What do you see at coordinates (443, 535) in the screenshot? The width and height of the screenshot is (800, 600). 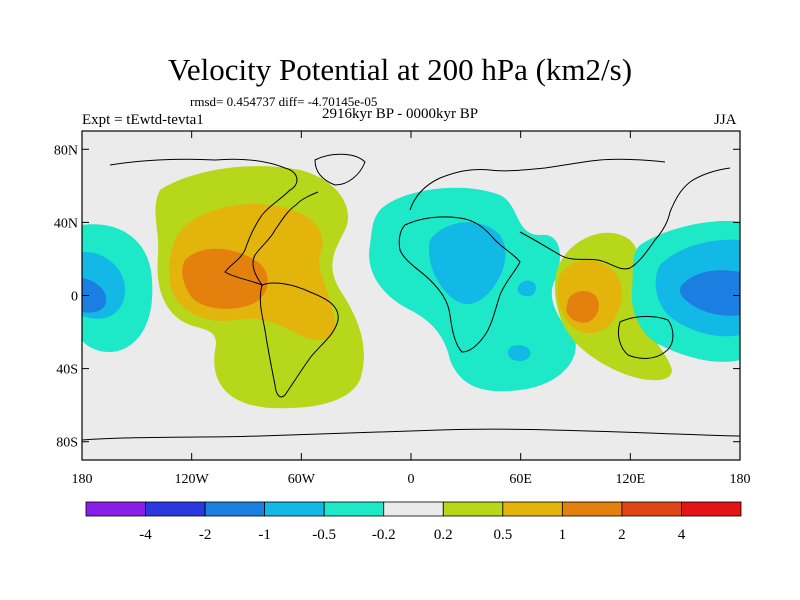 I see `colorbar-label: 0.2` at bounding box center [443, 535].